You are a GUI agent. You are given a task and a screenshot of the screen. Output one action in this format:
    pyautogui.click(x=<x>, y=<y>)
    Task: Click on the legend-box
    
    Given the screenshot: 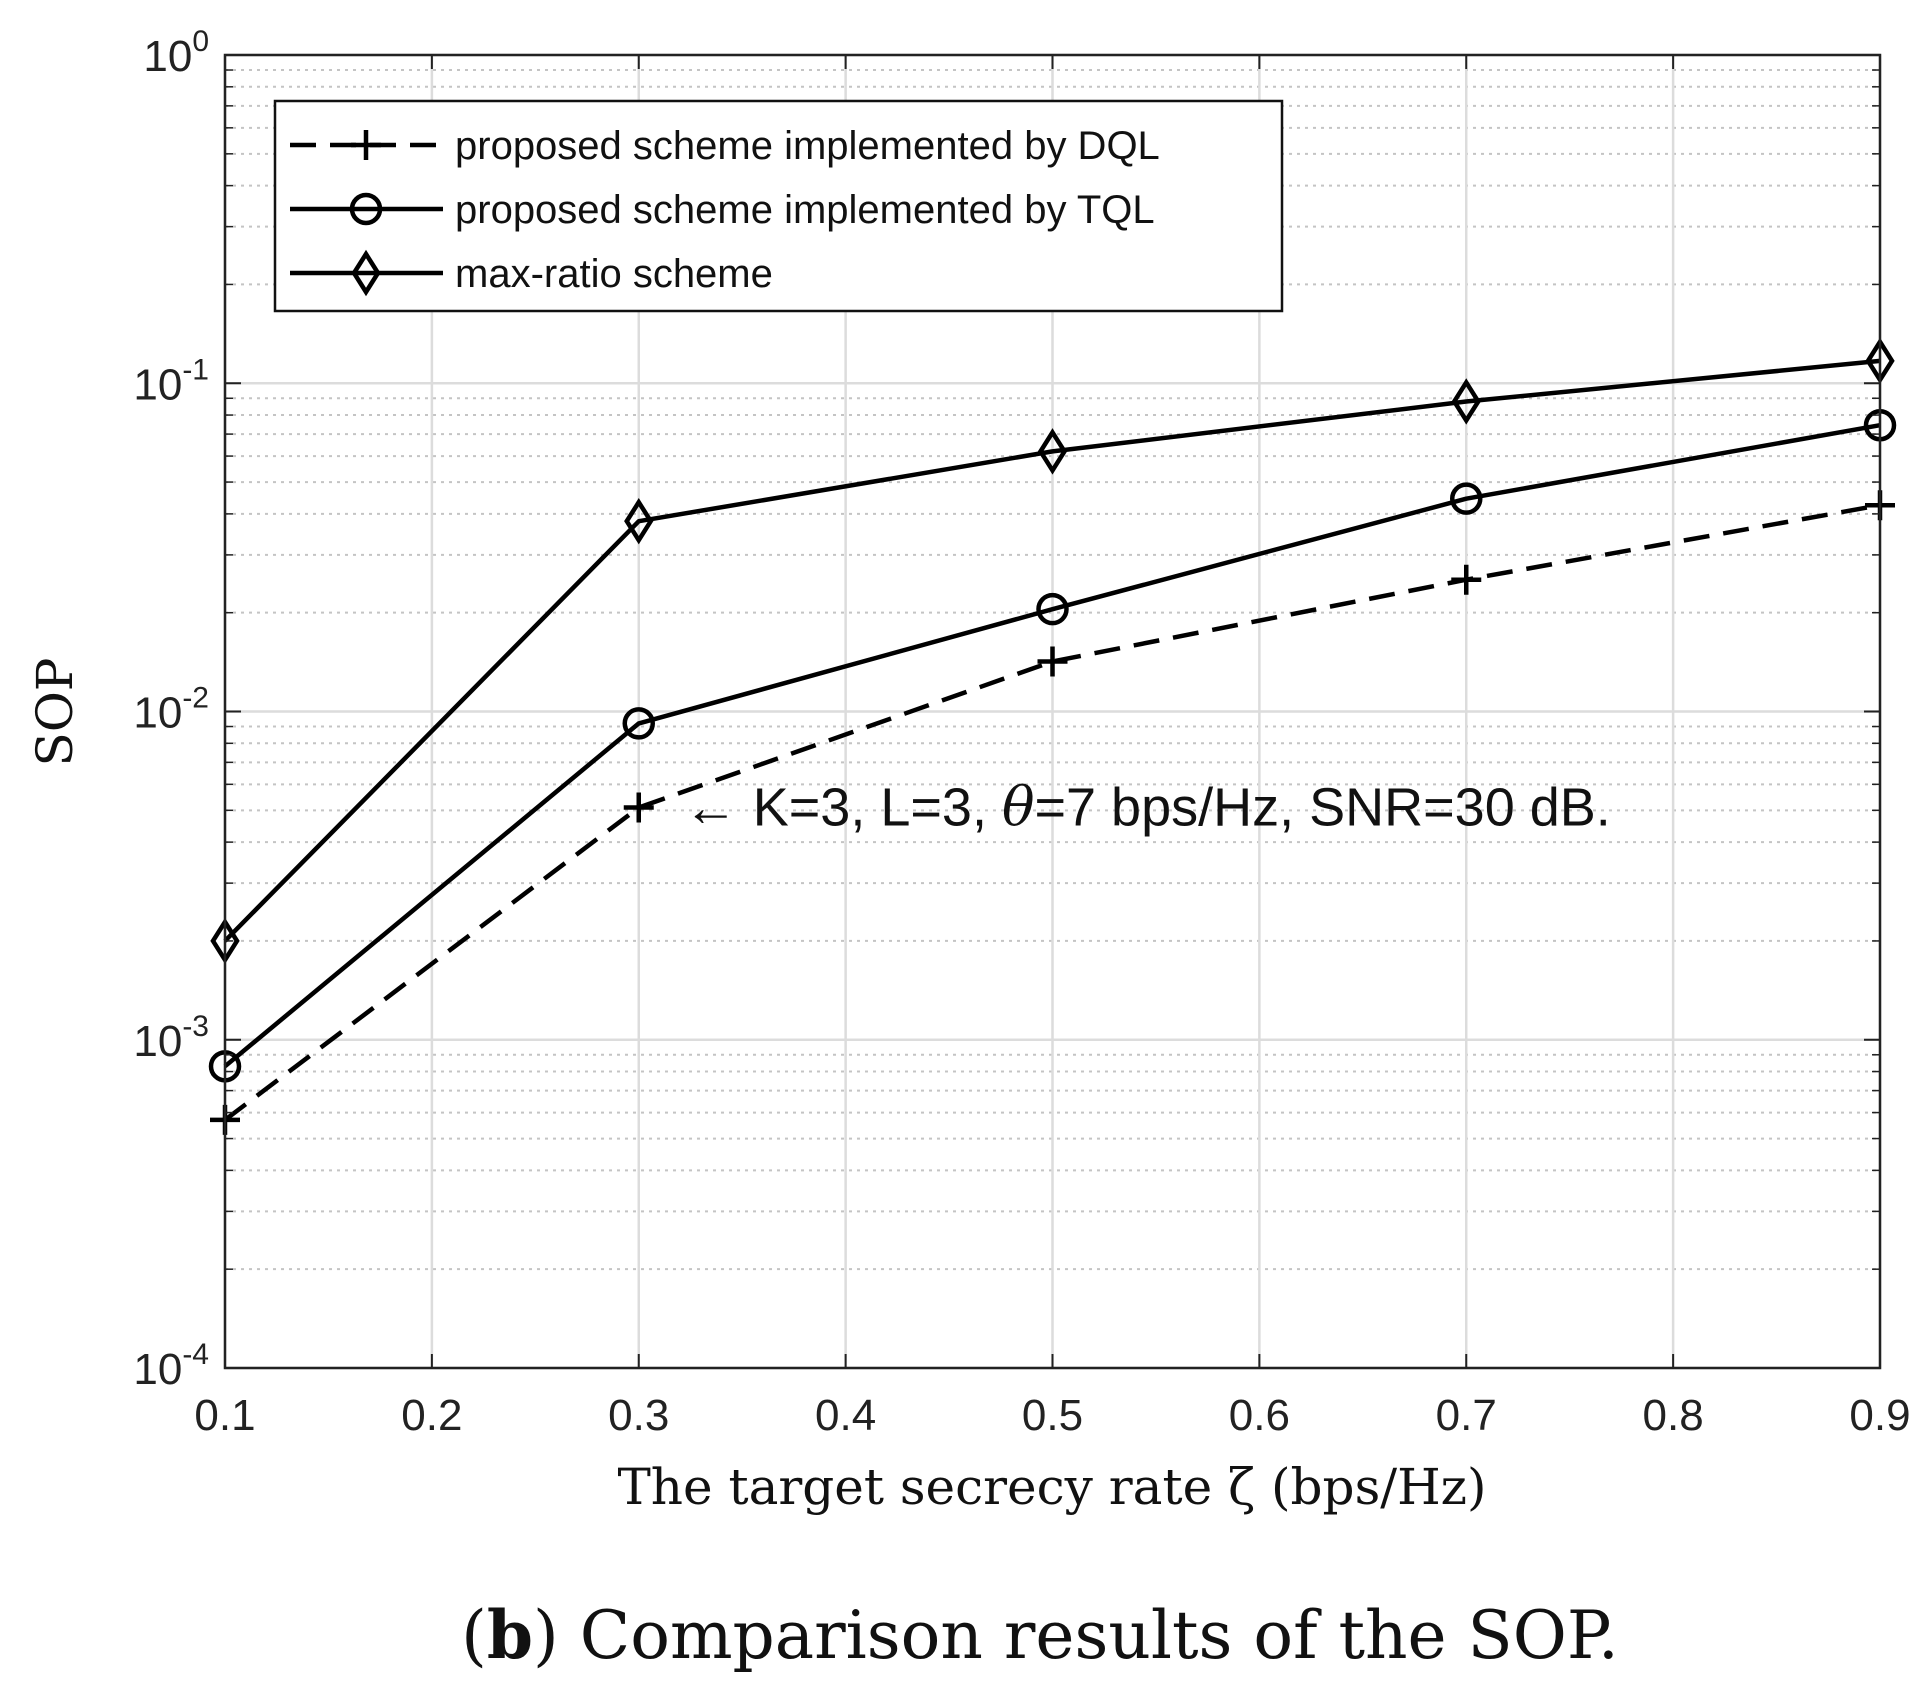 What is the action you would take?
    pyautogui.click(x=778, y=206)
    